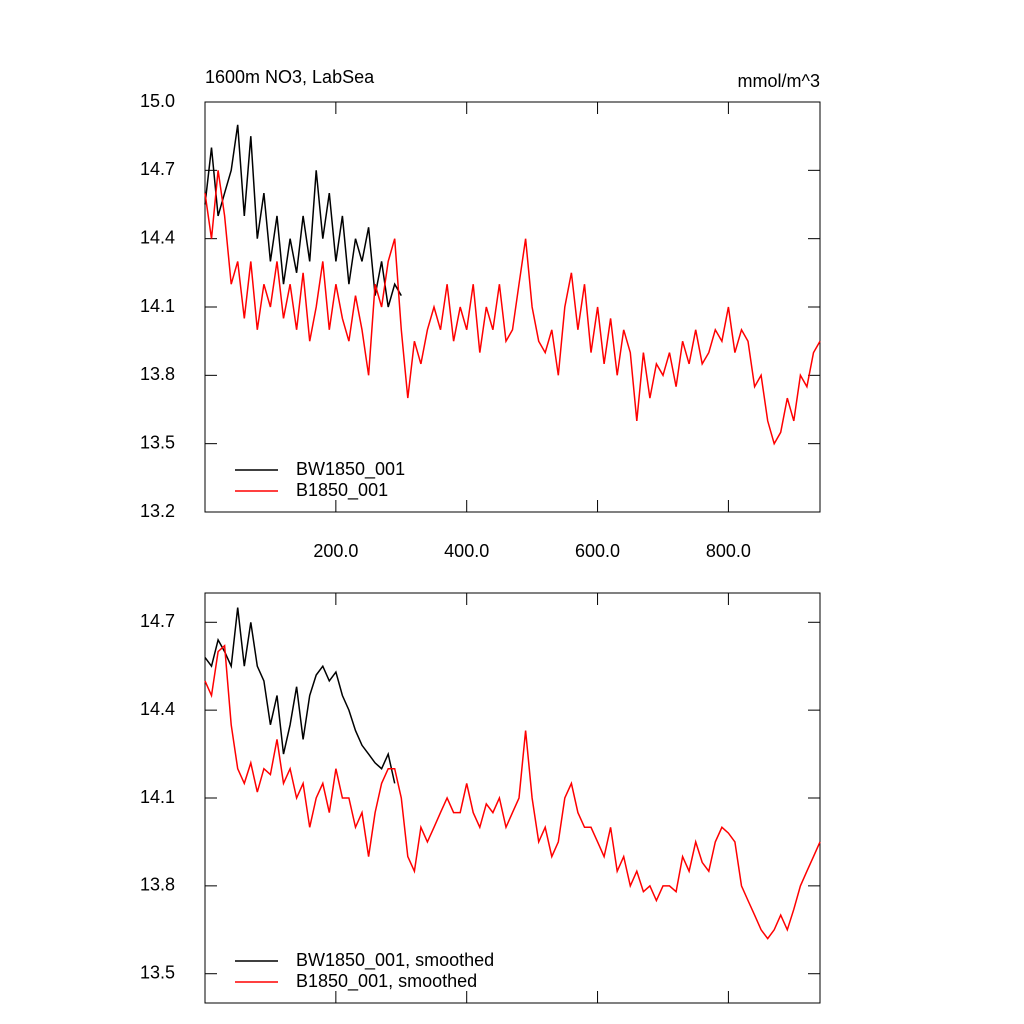 The height and width of the screenshot is (1024, 1024). I want to click on legend-label: B1850_001, smoothed, so click(386, 981).